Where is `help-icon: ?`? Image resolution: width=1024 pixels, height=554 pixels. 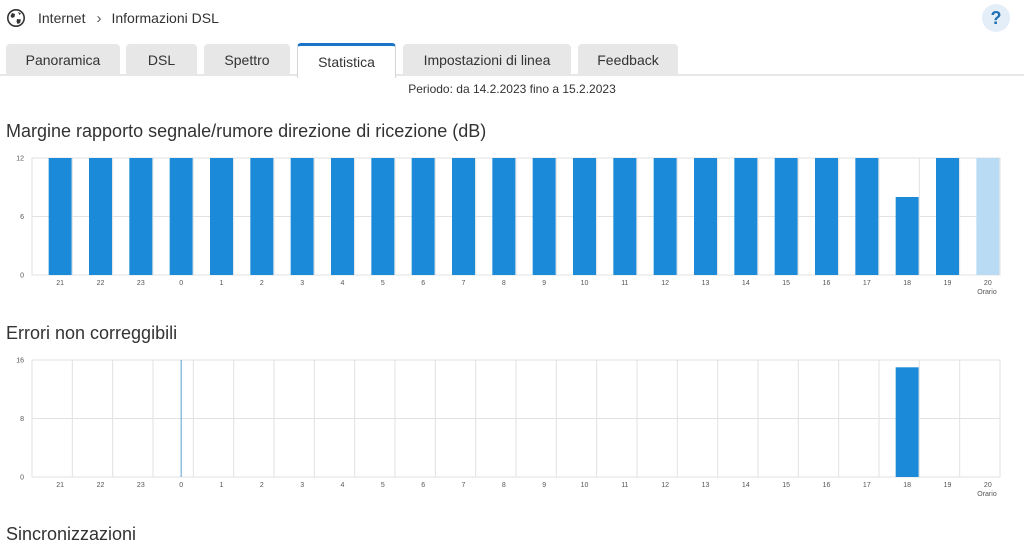 help-icon: ? is located at coordinates (996, 17).